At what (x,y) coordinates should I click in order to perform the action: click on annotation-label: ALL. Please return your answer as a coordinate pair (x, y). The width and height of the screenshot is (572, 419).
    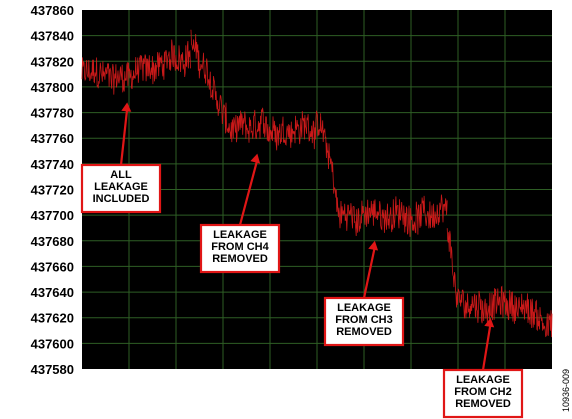
    Looking at the image, I should click on (121, 175).